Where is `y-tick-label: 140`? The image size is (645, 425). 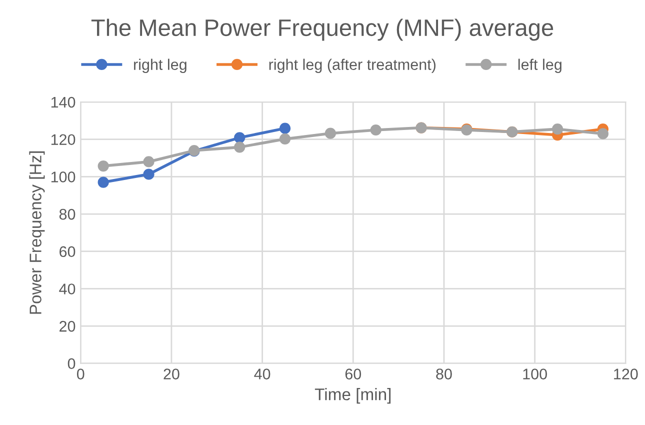 y-tick-label: 140 is located at coordinates (63, 102).